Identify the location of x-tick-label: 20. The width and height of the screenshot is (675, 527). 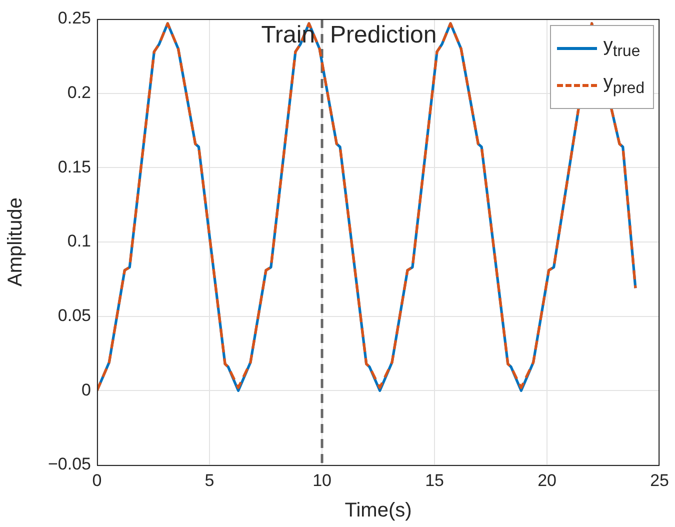
(547, 480).